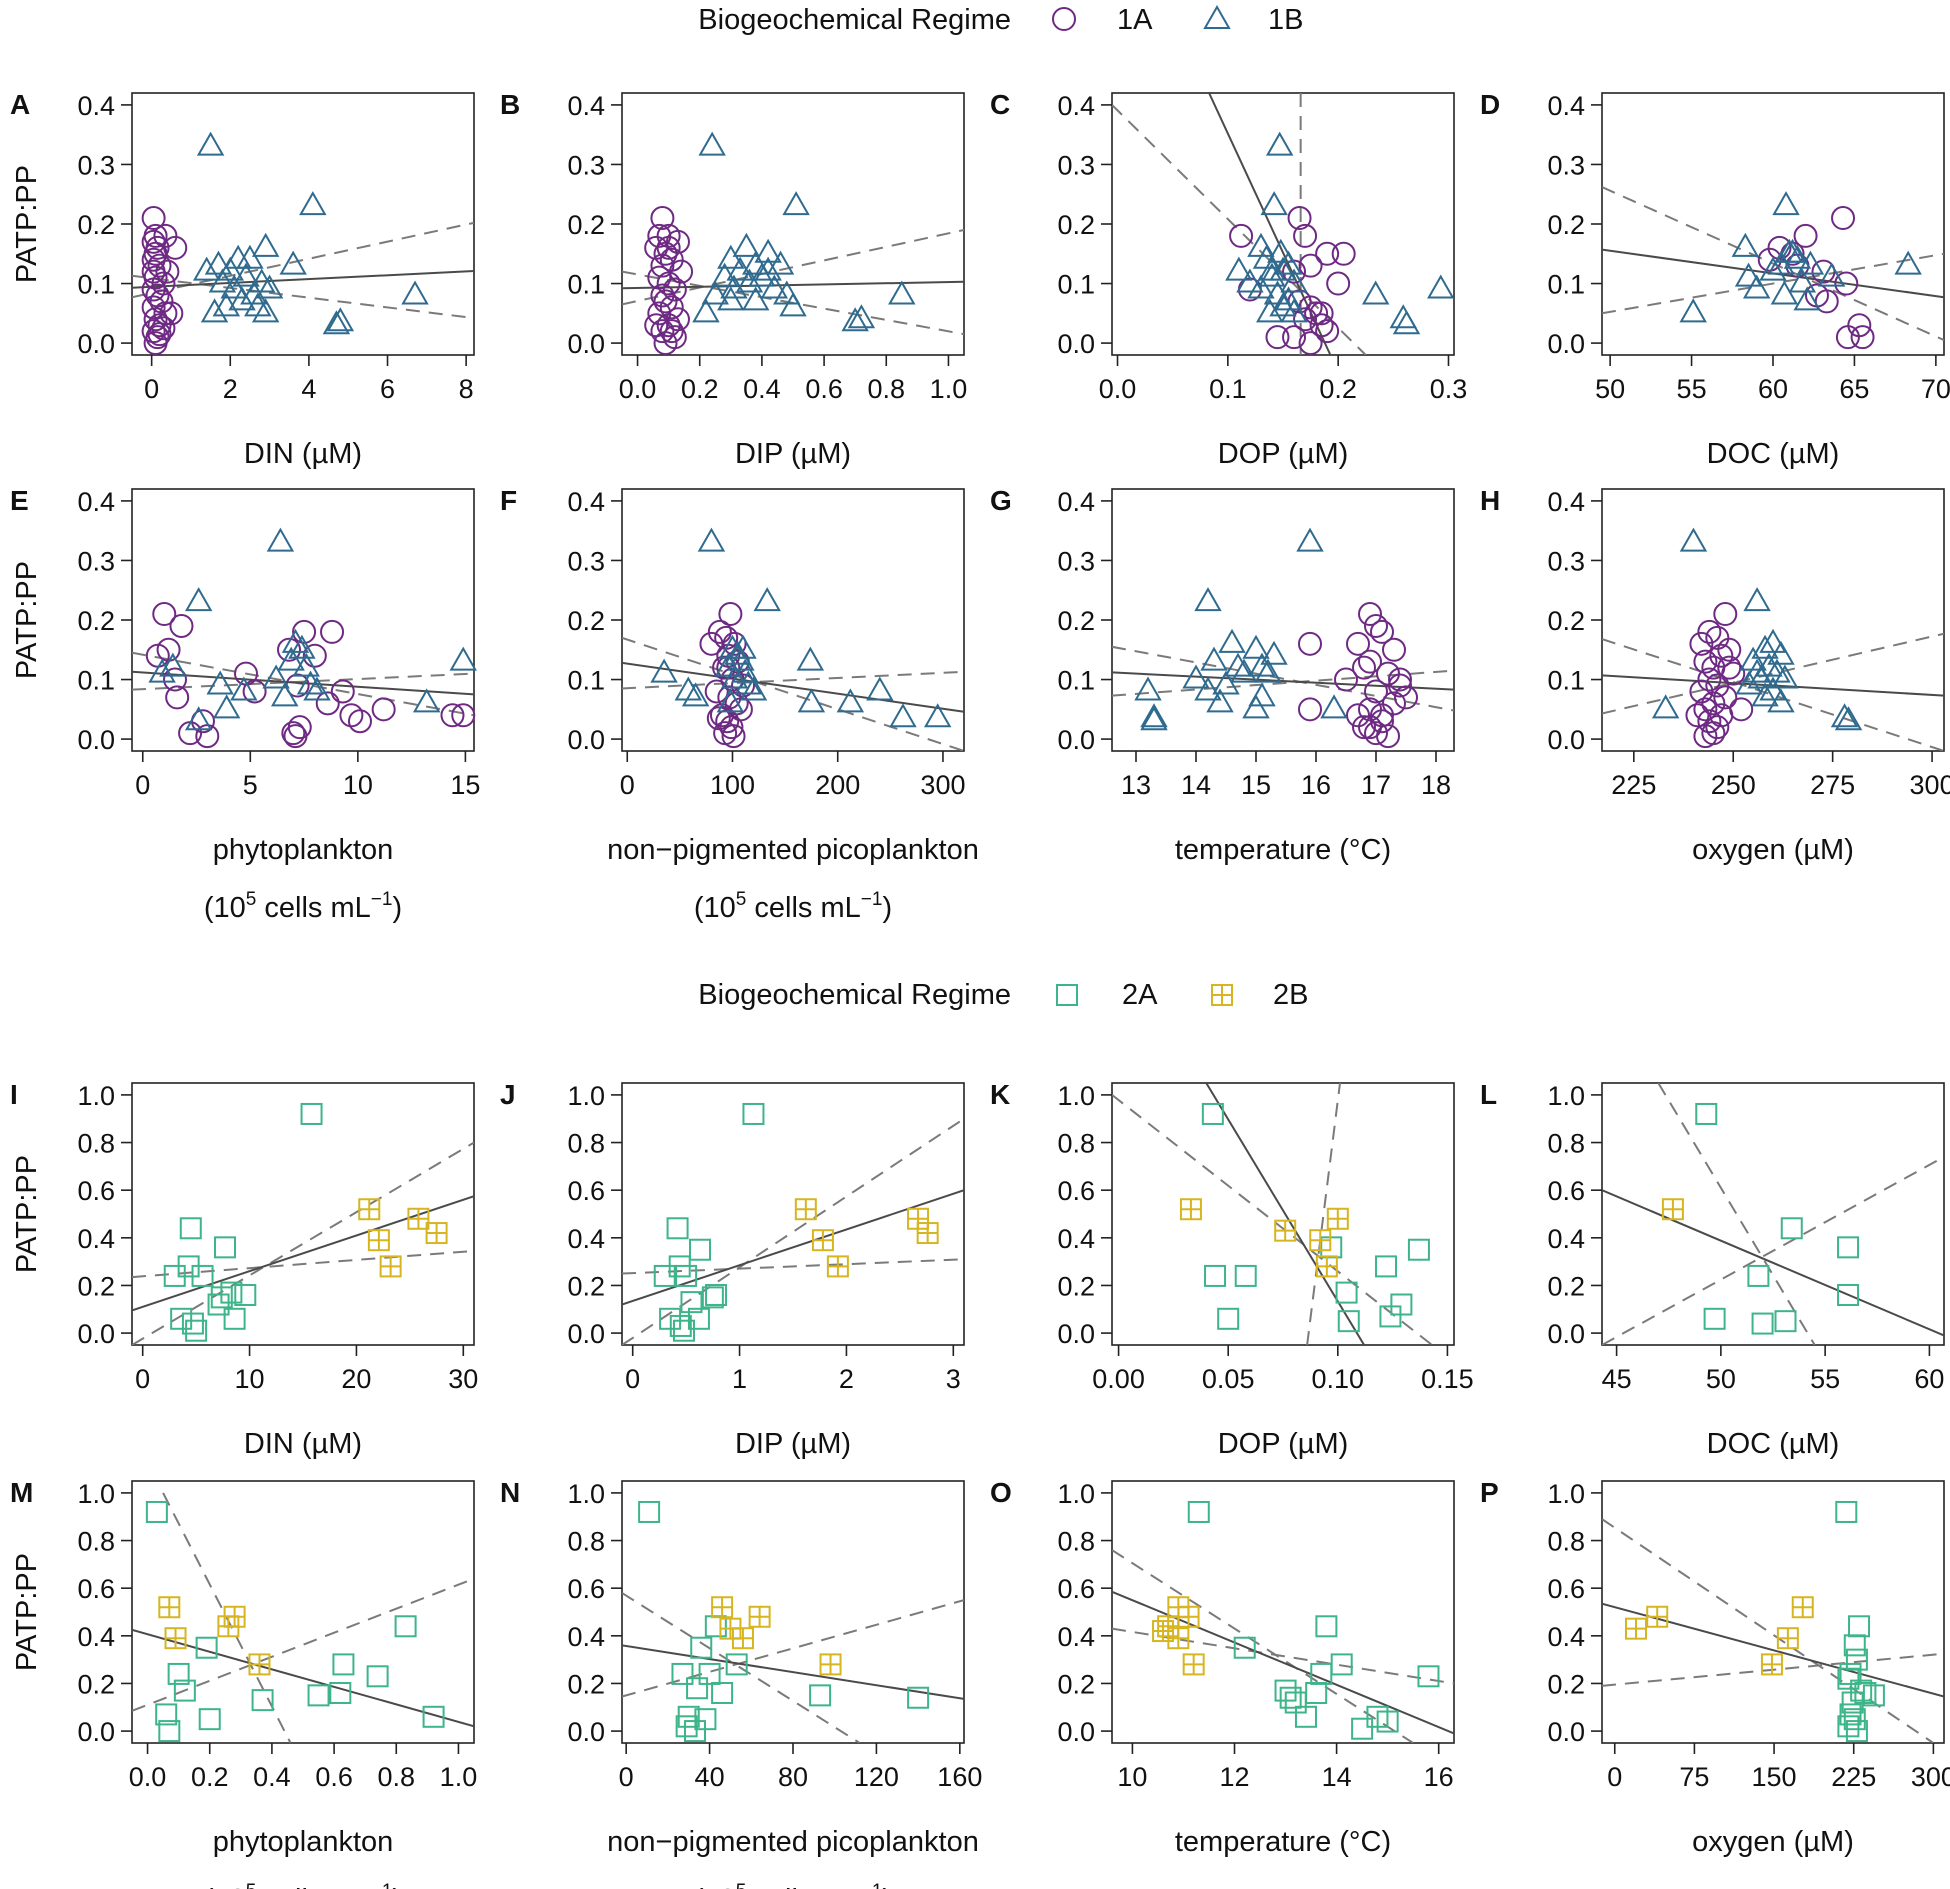  What do you see at coordinates (1773, 850) in the screenshot?
I see `x-axis-title: oxygen (µM)` at bounding box center [1773, 850].